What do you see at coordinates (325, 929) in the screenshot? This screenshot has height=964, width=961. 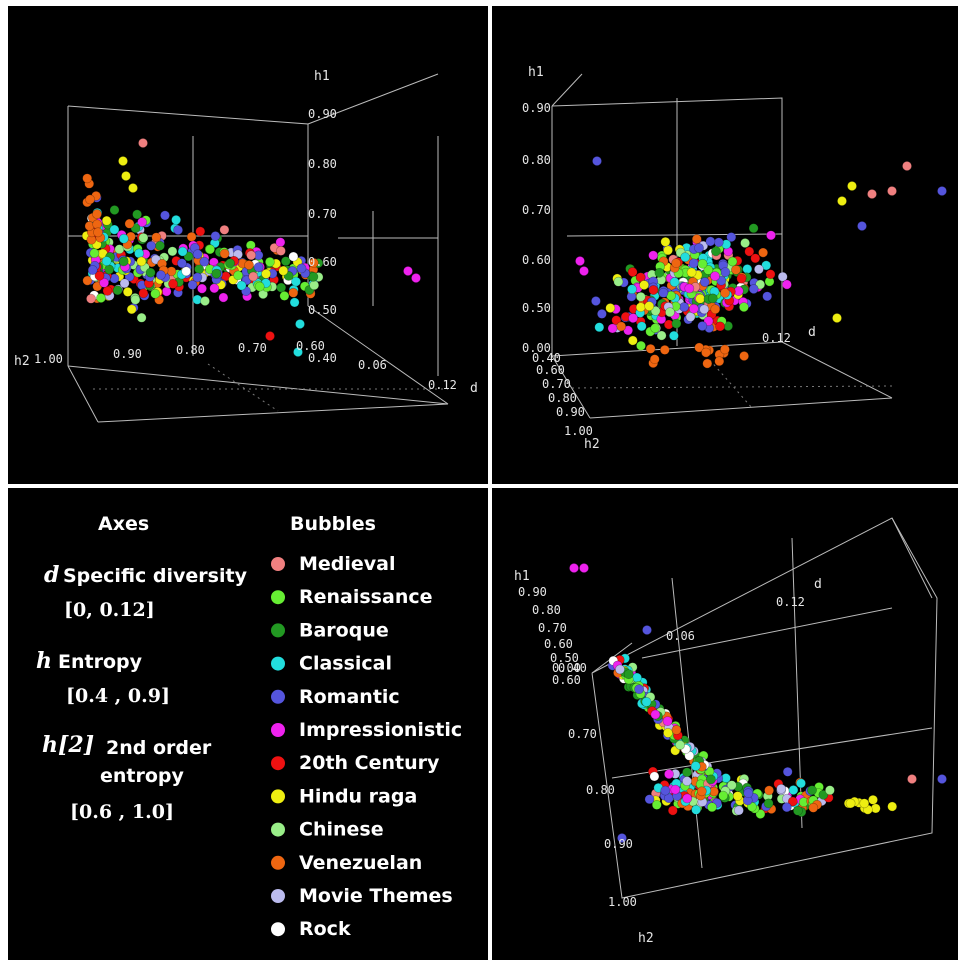 I see `legend-label: Rock` at bounding box center [325, 929].